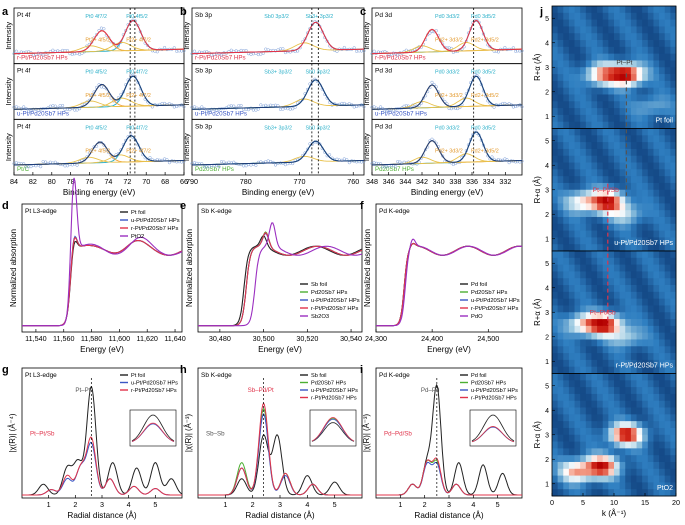 The image size is (685, 525). Describe the element at coordinates (376, 338) in the screenshot. I see `x-tick-label-f-0: 24,300` at that location.